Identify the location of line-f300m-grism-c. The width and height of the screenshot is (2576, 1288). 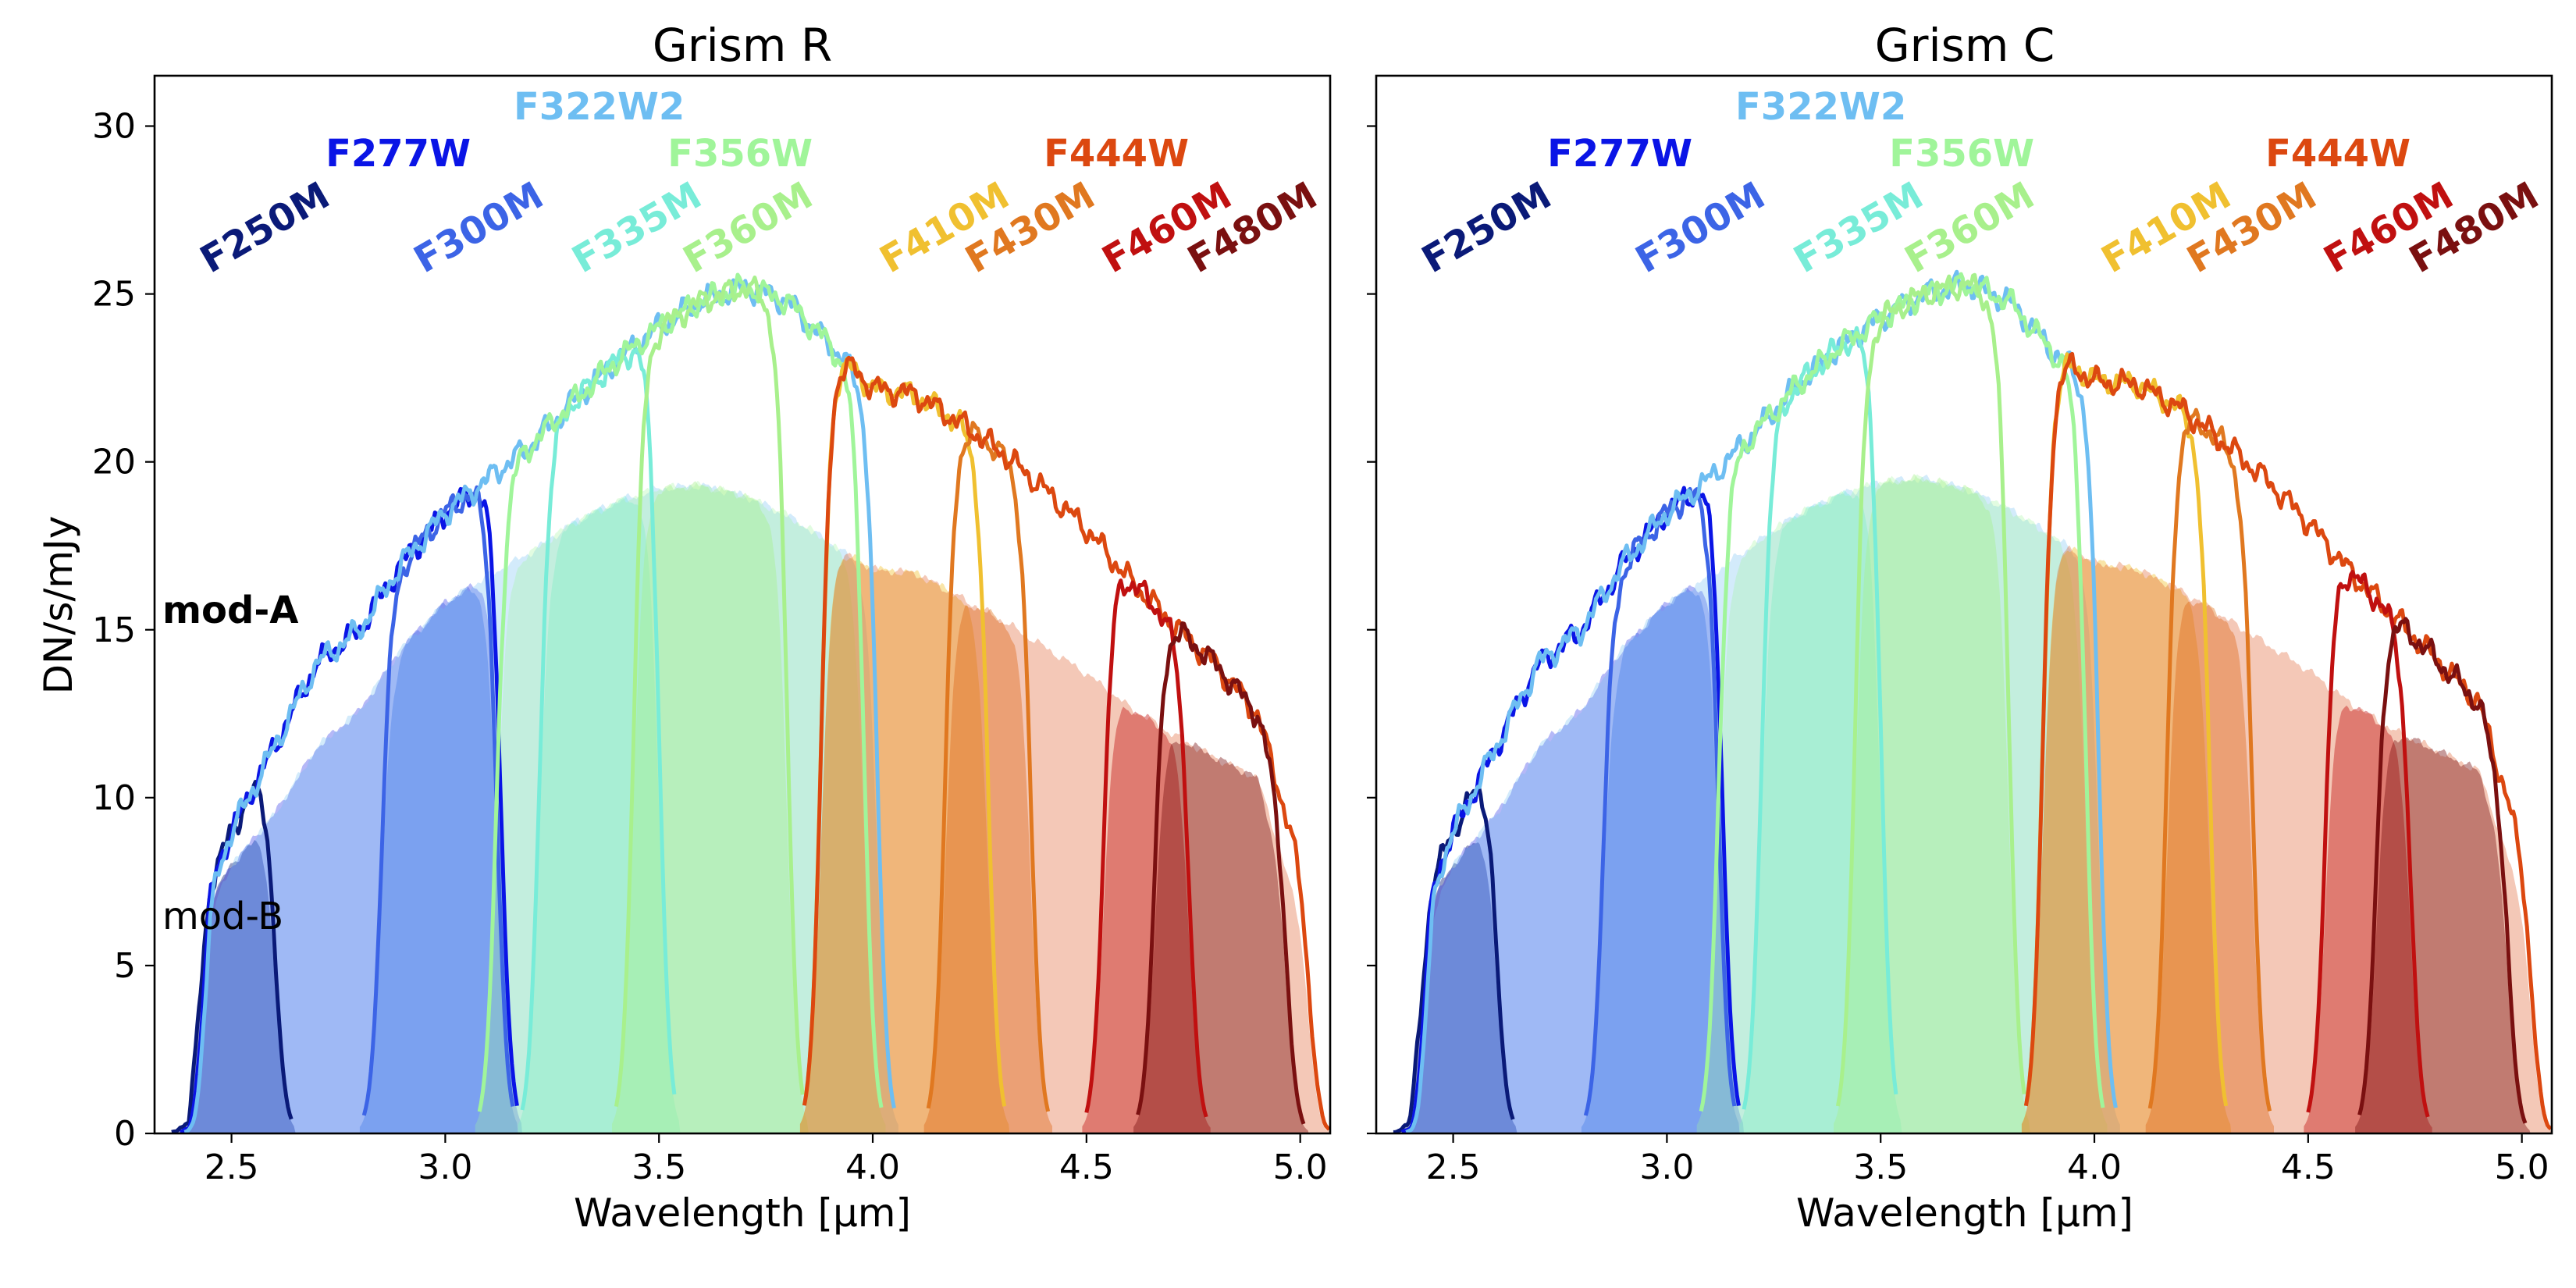
(1660, 801).